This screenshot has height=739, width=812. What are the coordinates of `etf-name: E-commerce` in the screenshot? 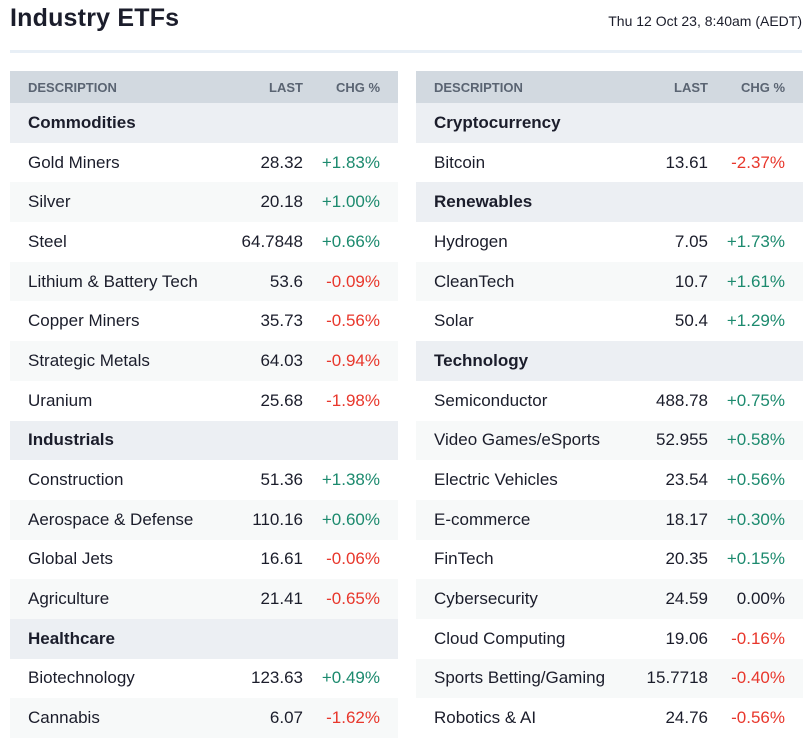 It's located at (482, 519).